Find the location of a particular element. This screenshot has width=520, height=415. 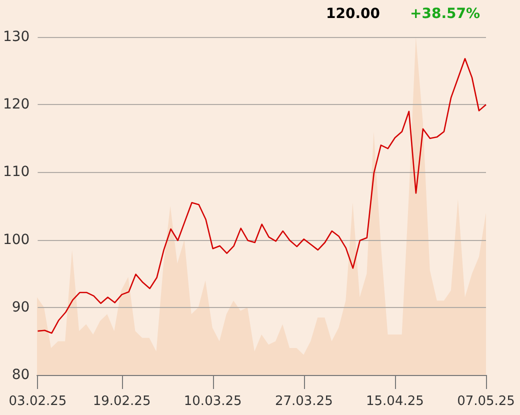

y-tick-label: 100 is located at coordinates (16, 240).